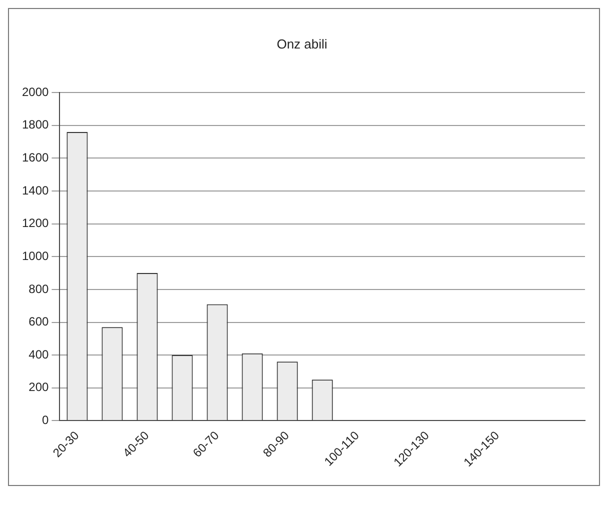 The width and height of the screenshot is (610, 518). What do you see at coordinates (36, 157) in the screenshot?
I see `y-tick-label: 1600` at bounding box center [36, 157].